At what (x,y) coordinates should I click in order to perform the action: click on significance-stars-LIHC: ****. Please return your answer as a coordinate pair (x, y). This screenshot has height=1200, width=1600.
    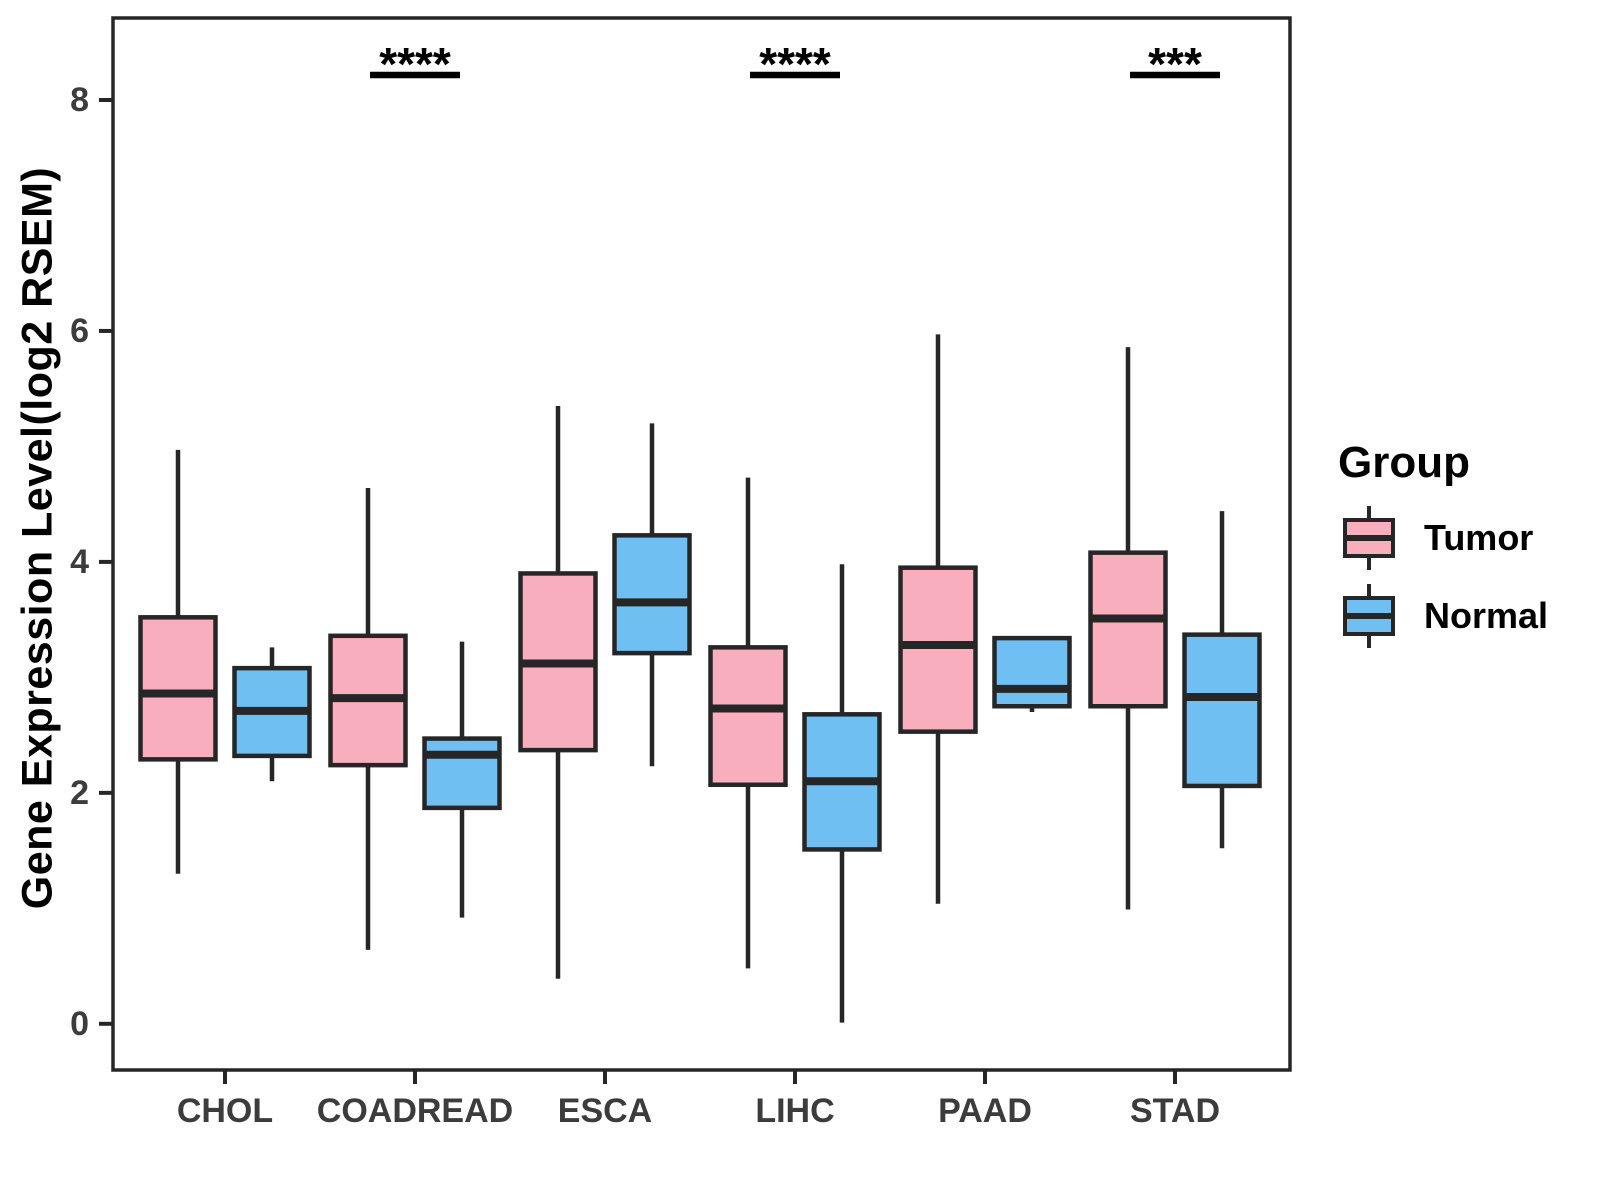
    Looking at the image, I should click on (795, 64).